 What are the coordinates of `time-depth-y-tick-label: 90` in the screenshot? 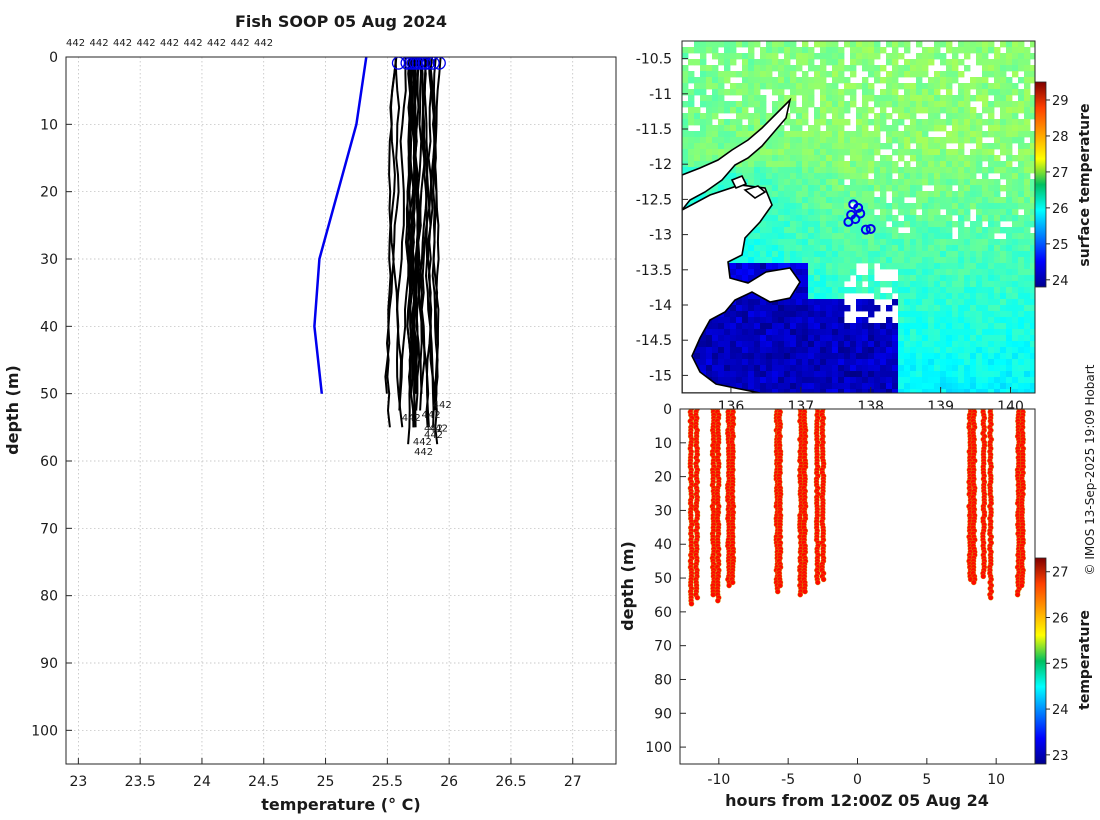 It's located at (663, 714).